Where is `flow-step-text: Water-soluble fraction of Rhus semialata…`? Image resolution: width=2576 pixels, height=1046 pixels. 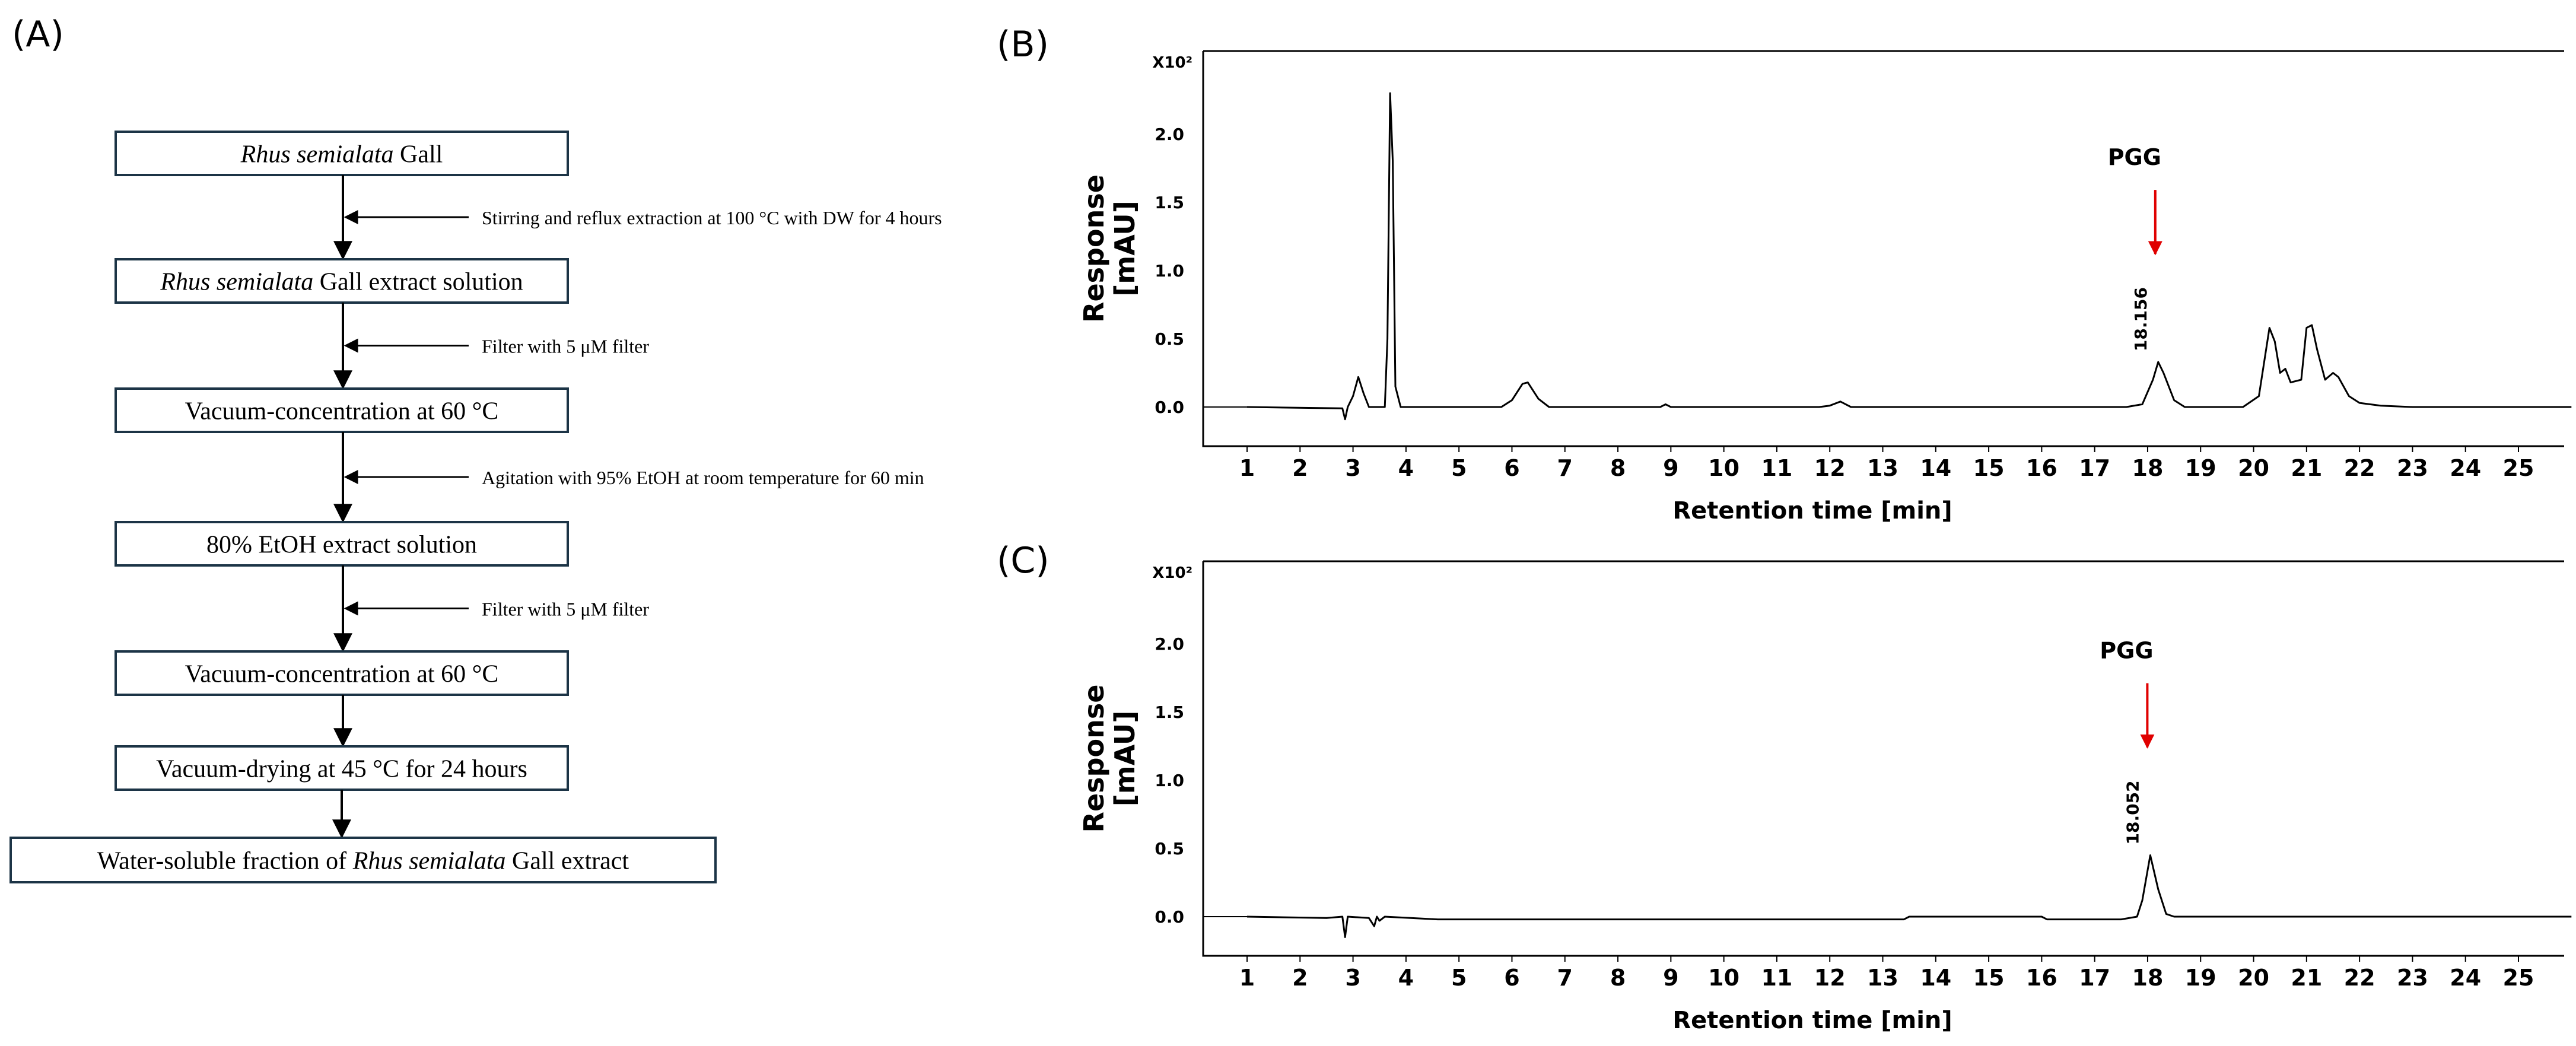
flow-step-text: Water-soluble fraction of Rhus semialata… is located at coordinates (363, 862).